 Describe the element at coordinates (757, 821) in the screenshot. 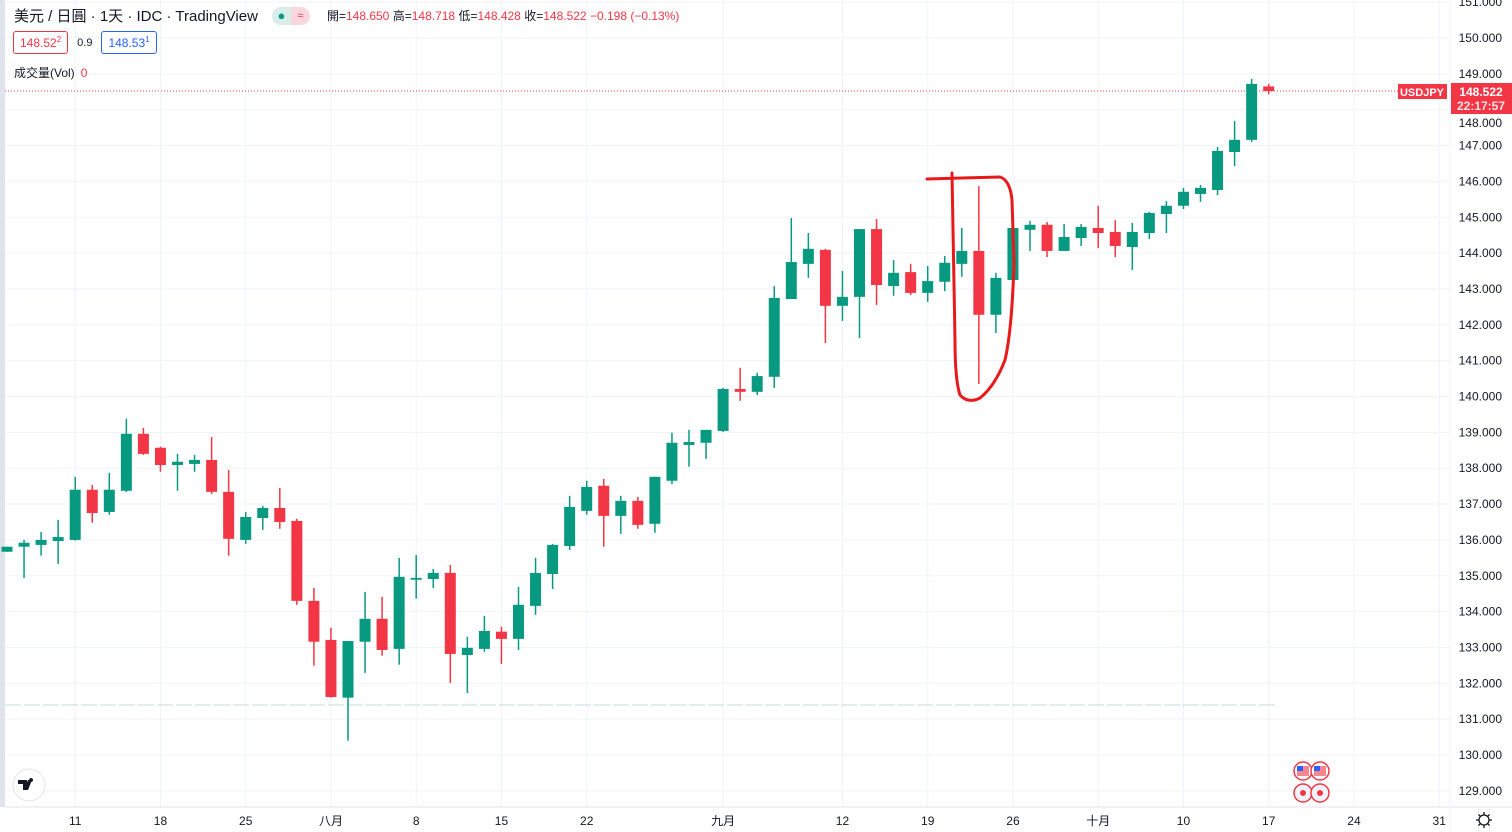

I see `time-axis: 11 18 25 八月 8 15 22 九月 12 19 26 十月 10 17 24 31` at that location.